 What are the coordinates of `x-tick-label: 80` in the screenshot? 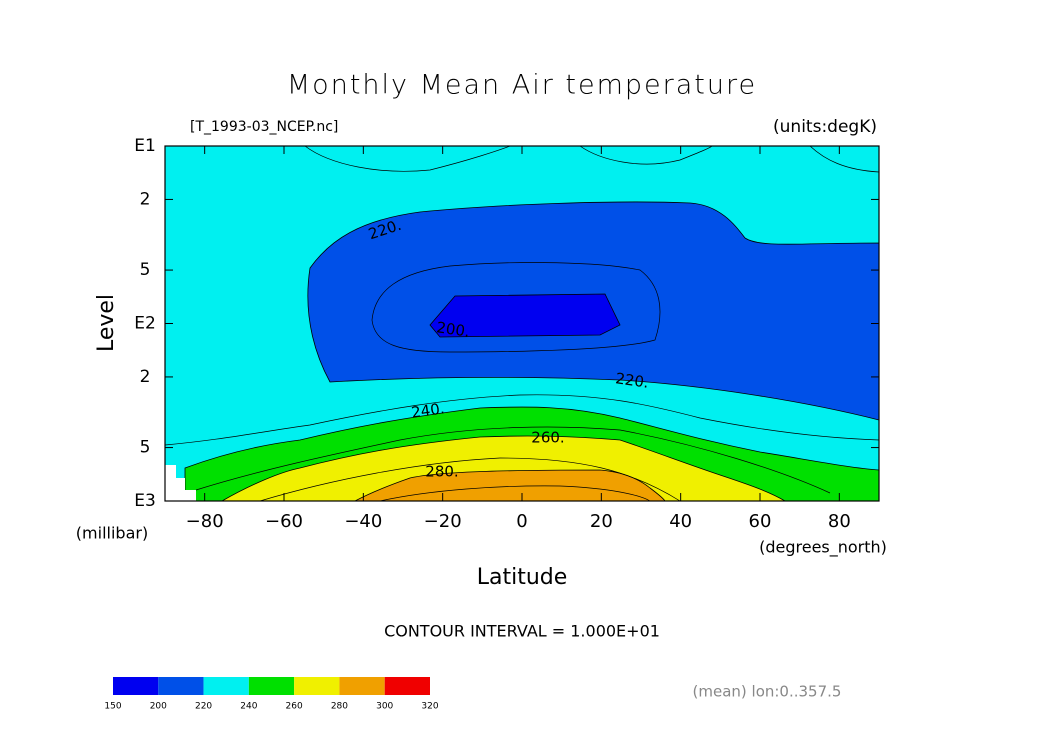 It's located at (839, 521).